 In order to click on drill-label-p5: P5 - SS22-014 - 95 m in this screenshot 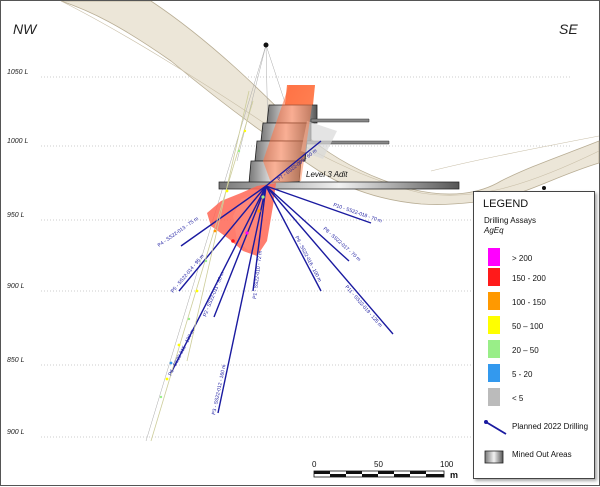, I will do `click(188, 273)`.